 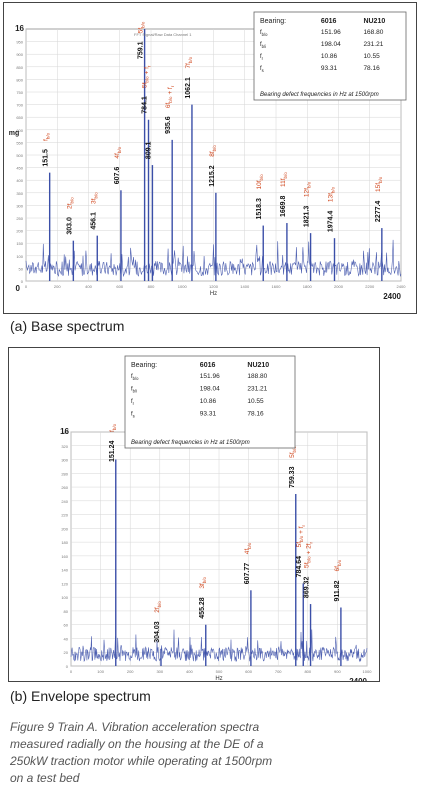 What do you see at coordinates (307, 217) in the screenshot?
I see `peak-value-label: 1821.3` at bounding box center [307, 217].